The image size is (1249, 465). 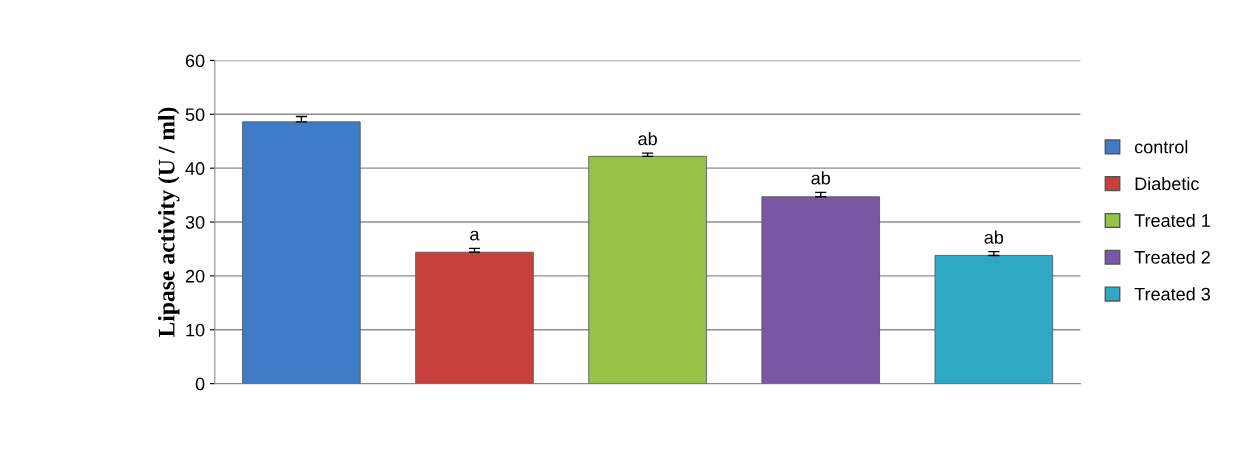 What do you see at coordinates (1172, 294) in the screenshot?
I see `legend-label: Treated 3` at bounding box center [1172, 294].